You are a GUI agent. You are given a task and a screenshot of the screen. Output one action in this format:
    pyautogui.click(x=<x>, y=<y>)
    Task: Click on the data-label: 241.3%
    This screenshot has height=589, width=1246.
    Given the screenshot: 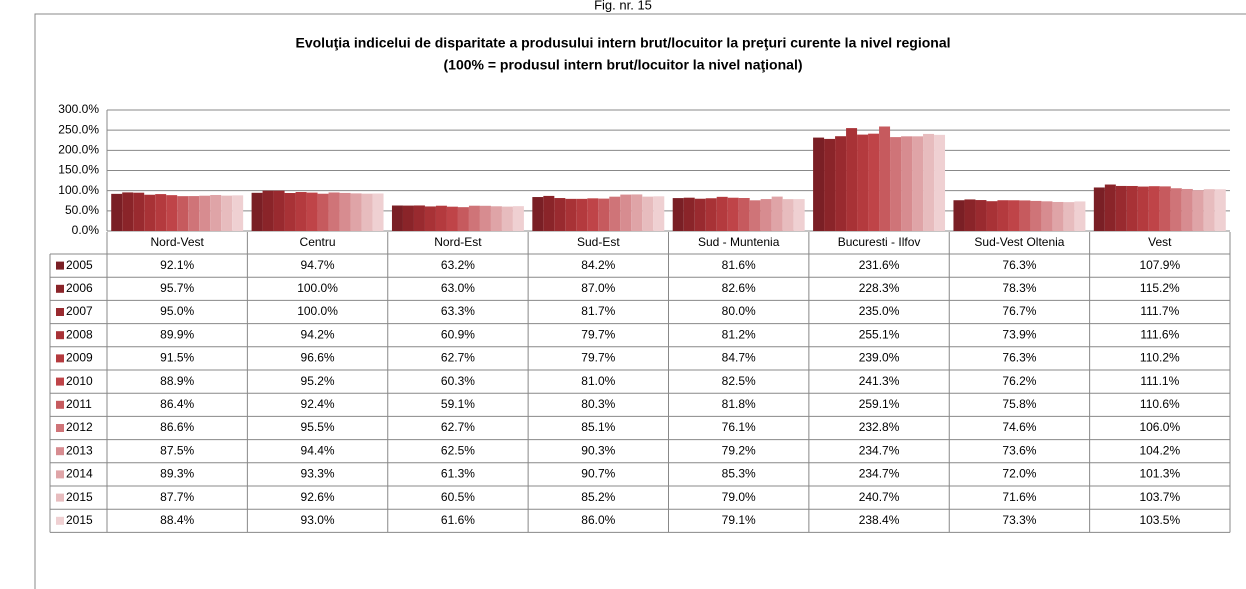 What is the action you would take?
    pyautogui.click(x=879, y=381)
    